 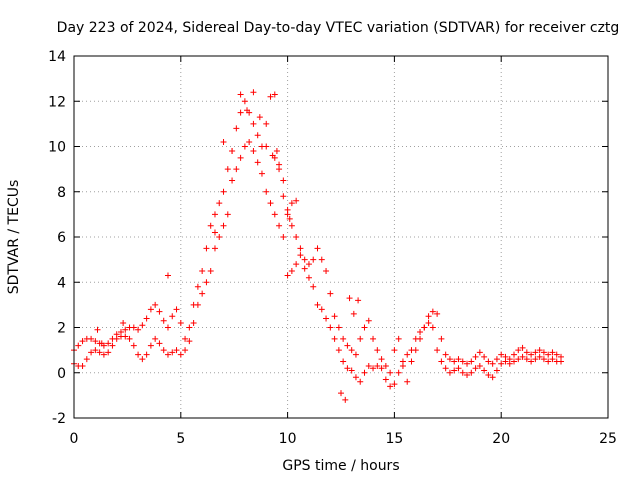 What do you see at coordinates (340, 466) in the screenshot?
I see `x-axis-label: GPS time / hours` at bounding box center [340, 466].